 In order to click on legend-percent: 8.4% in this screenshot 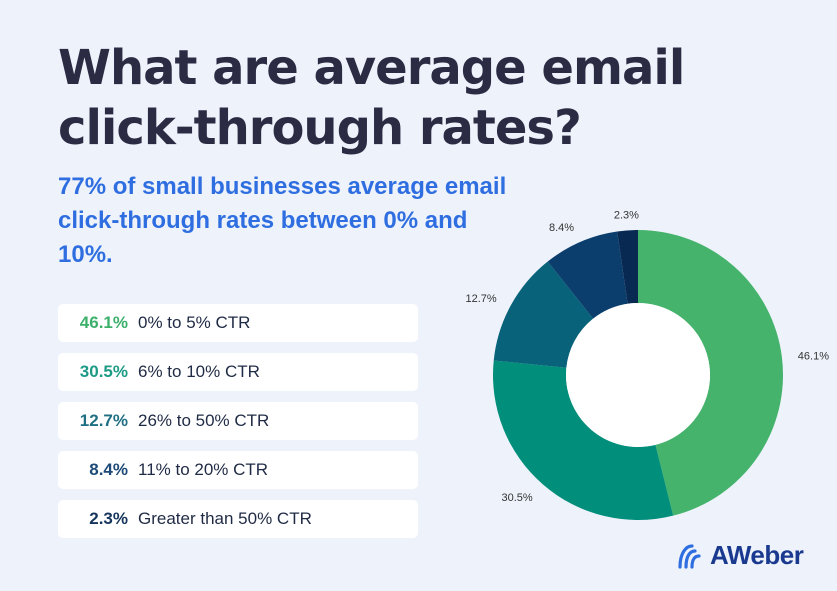, I will do `click(108, 469)`.